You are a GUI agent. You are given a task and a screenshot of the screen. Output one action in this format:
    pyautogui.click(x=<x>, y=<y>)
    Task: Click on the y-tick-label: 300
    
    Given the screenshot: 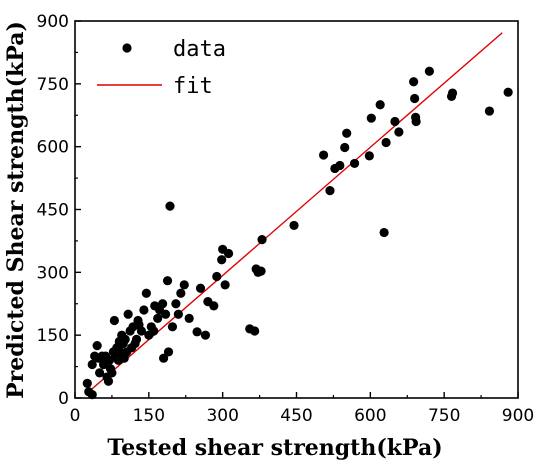 What is the action you would take?
    pyautogui.click(x=53, y=273)
    